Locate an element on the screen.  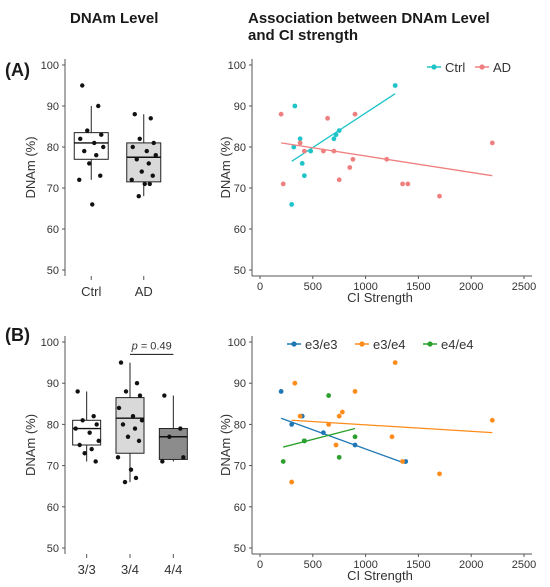
legend-marker-e3/e3 is located at coordinates (294, 344).